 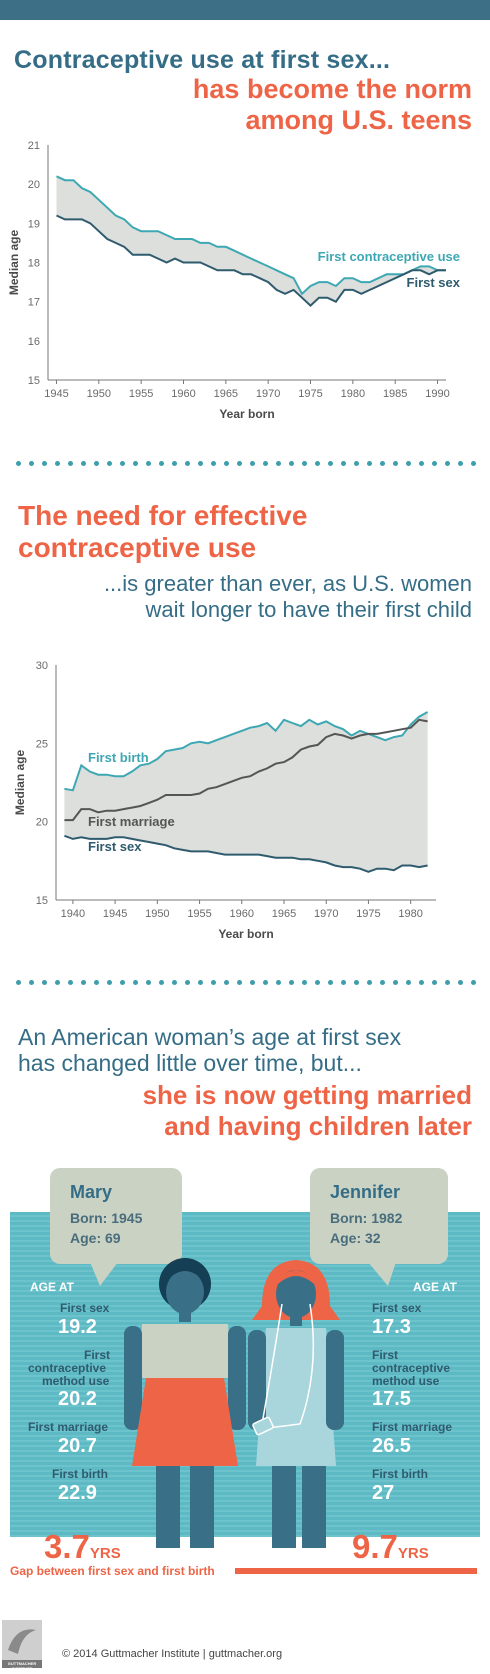 What do you see at coordinates (355, 1238) in the screenshot?
I see `jennifer-age: Age: 32` at bounding box center [355, 1238].